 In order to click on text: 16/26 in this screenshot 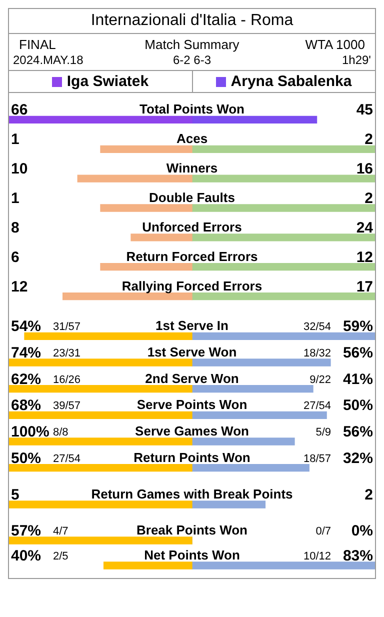, I will do `click(67, 380)`.